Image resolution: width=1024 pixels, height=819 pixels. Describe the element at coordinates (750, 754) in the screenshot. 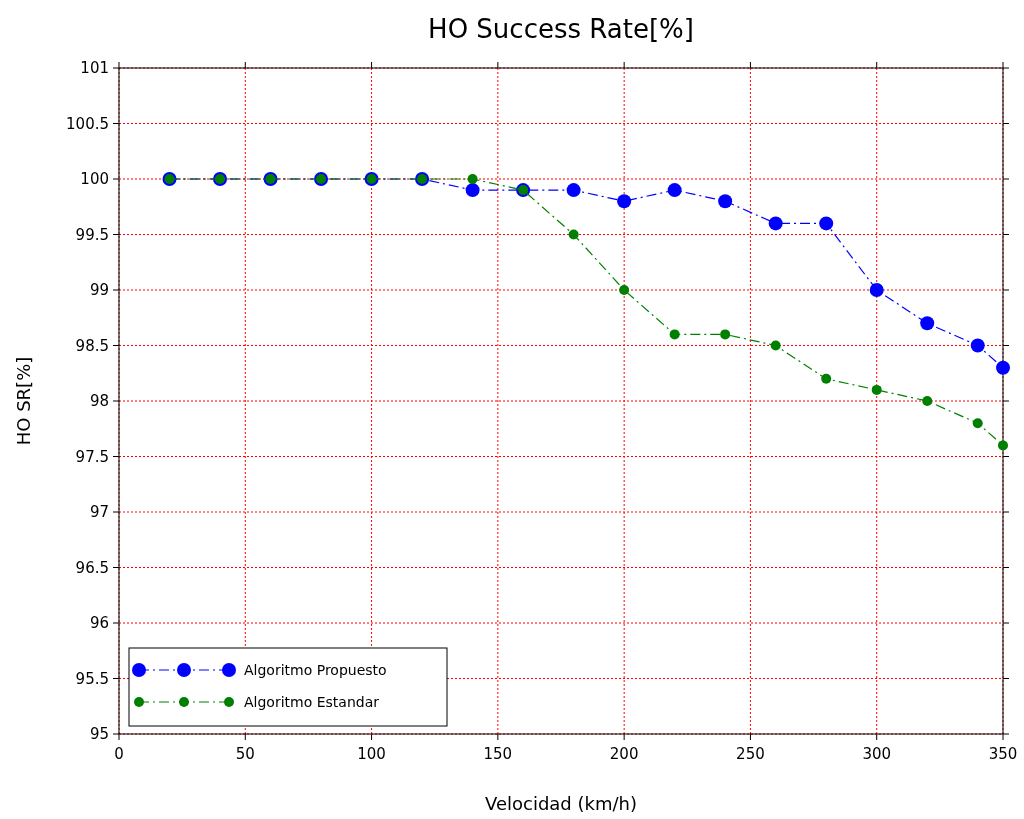

I see `x-tick-label: 250` at that location.